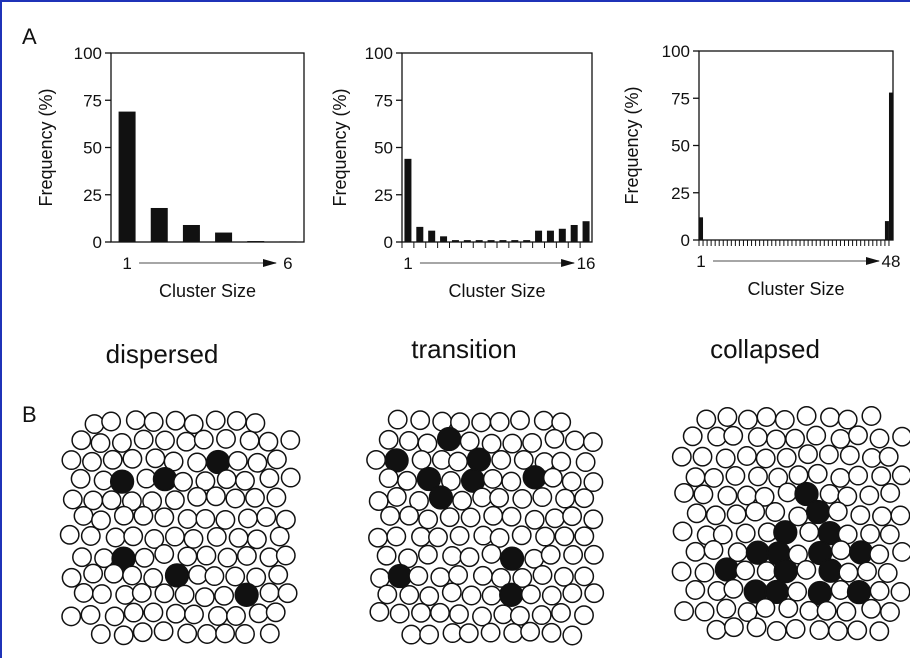  What do you see at coordinates (383, 195) in the screenshot?
I see `y-tick-label: 25` at bounding box center [383, 195].